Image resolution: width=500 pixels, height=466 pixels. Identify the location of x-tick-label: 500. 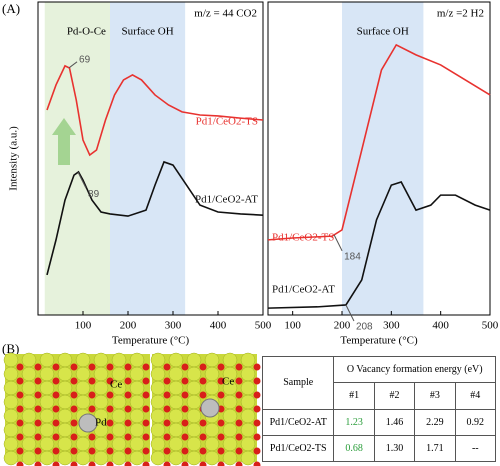
(263, 326).